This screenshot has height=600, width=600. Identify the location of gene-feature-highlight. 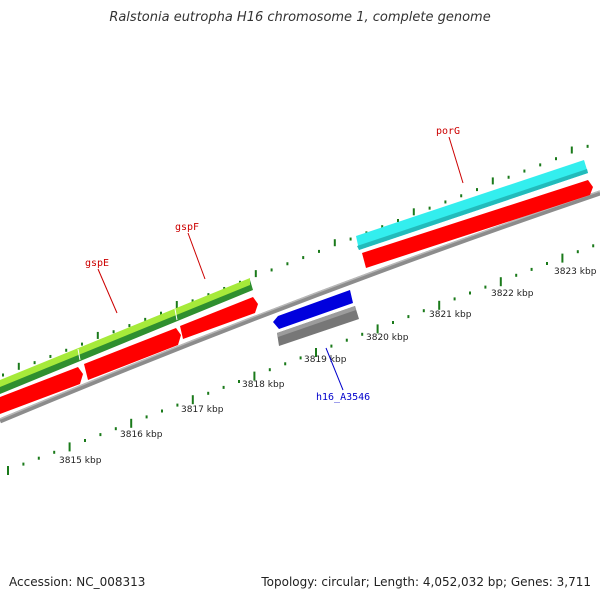
(316, 321).